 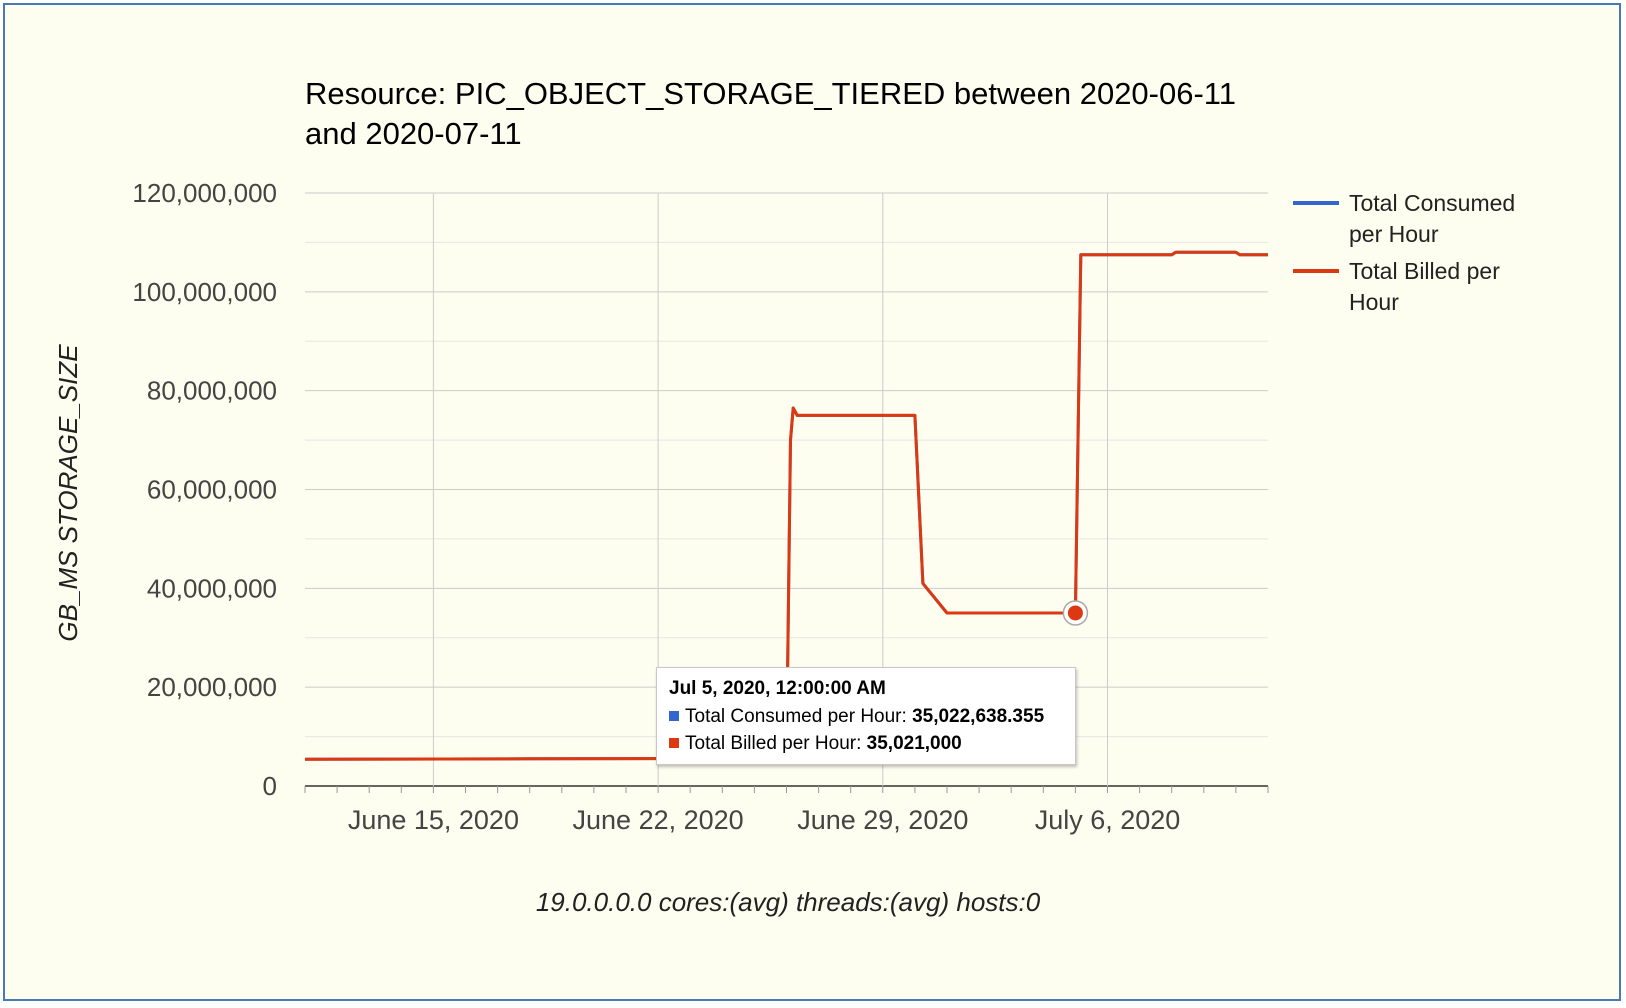 What do you see at coordinates (674, 716) in the screenshot?
I see `tooltip-swatch-consumed` at bounding box center [674, 716].